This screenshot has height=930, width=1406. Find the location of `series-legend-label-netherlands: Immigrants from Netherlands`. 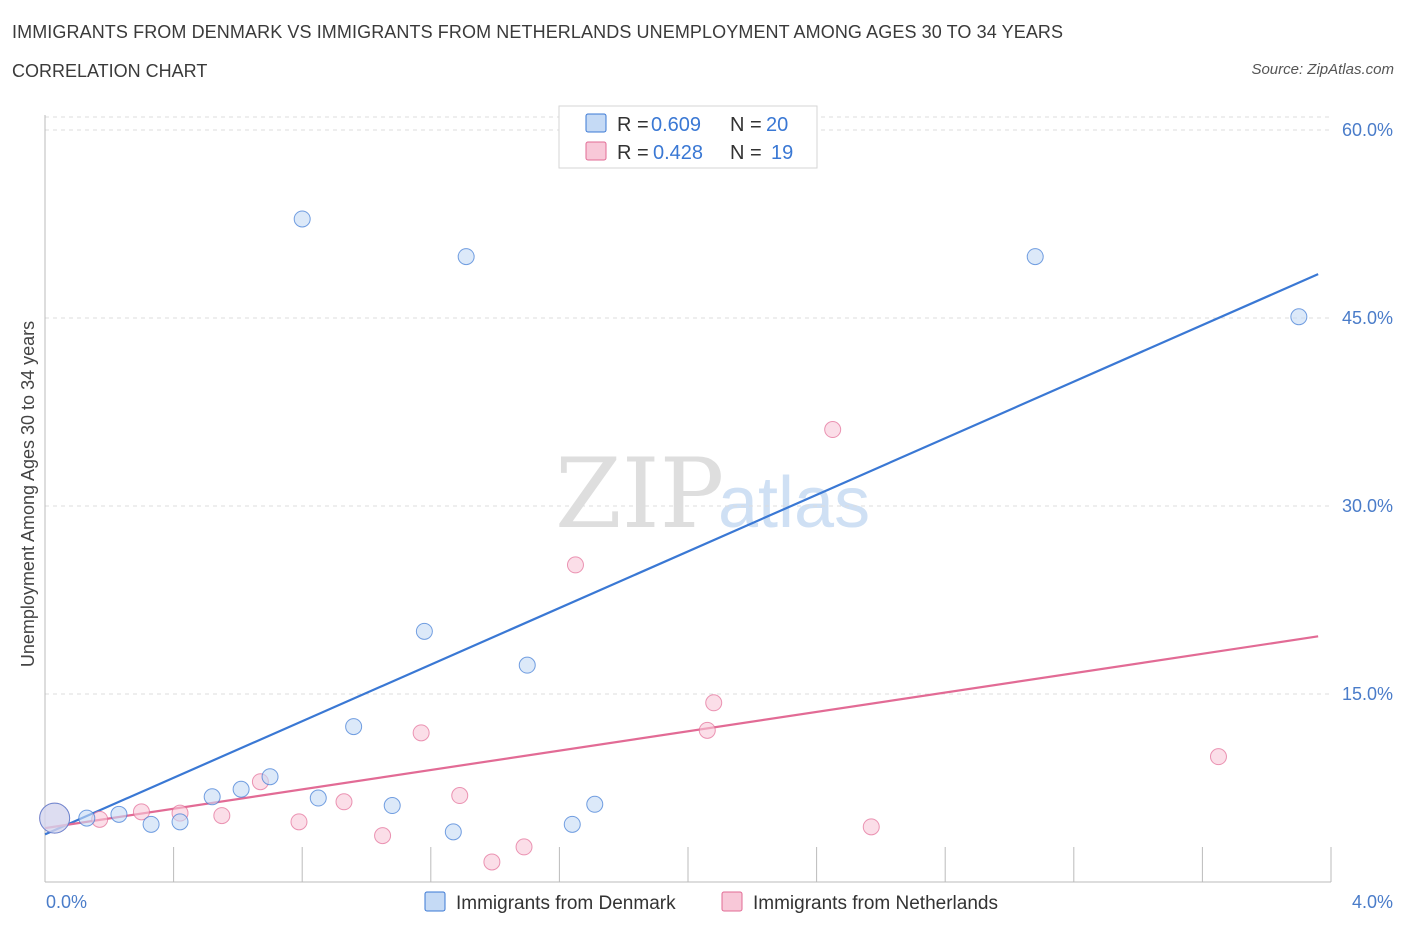

series-legend-label-netherlands: Immigrants from Netherlands is located at coordinates (875, 903).